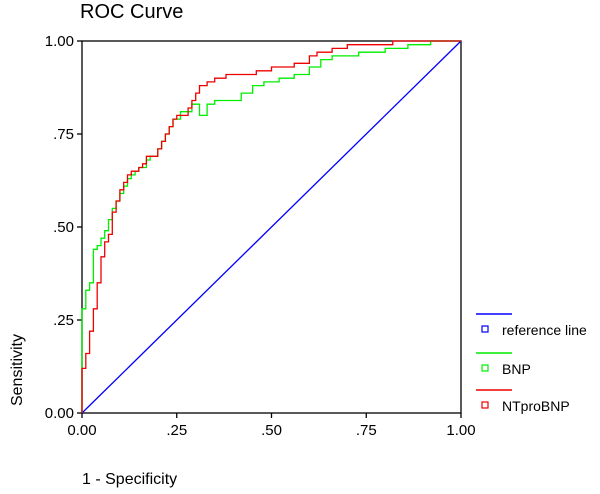 Image resolution: width=600 pixels, height=494 pixels. I want to click on x-tick-label: .50, so click(271, 430).